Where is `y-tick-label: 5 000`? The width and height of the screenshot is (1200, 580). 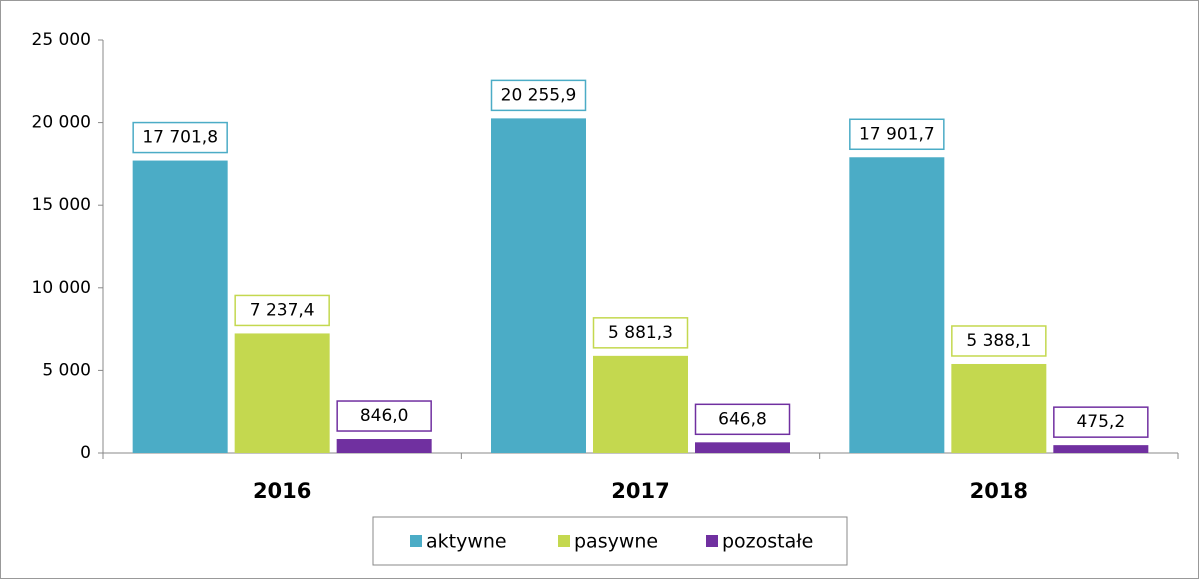
y-tick-label: 5 000 is located at coordinates (66, 370).